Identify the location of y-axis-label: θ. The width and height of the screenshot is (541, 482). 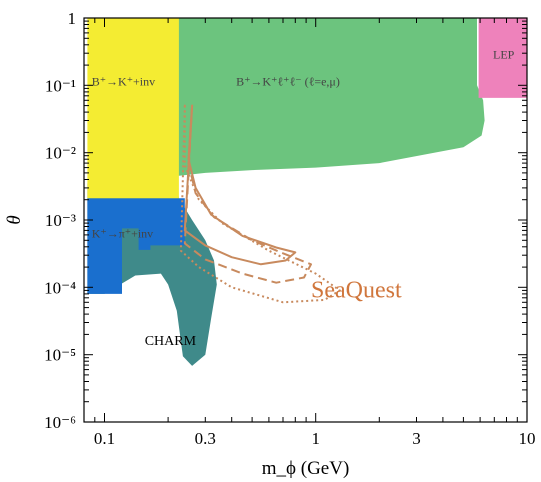
(14, 219).